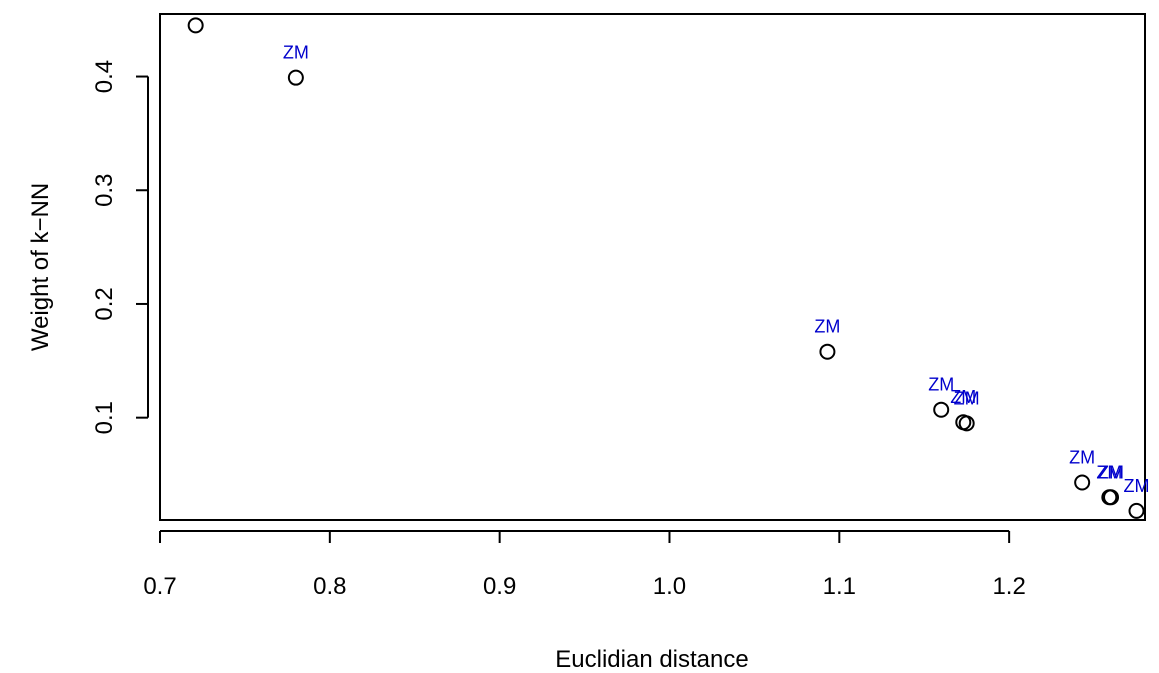 The height and width of the screenshot is (673, 1159). Describe the element at coordinates (104, 190) in the screenshot. I see `y-tick-label: 0.3` at that location.